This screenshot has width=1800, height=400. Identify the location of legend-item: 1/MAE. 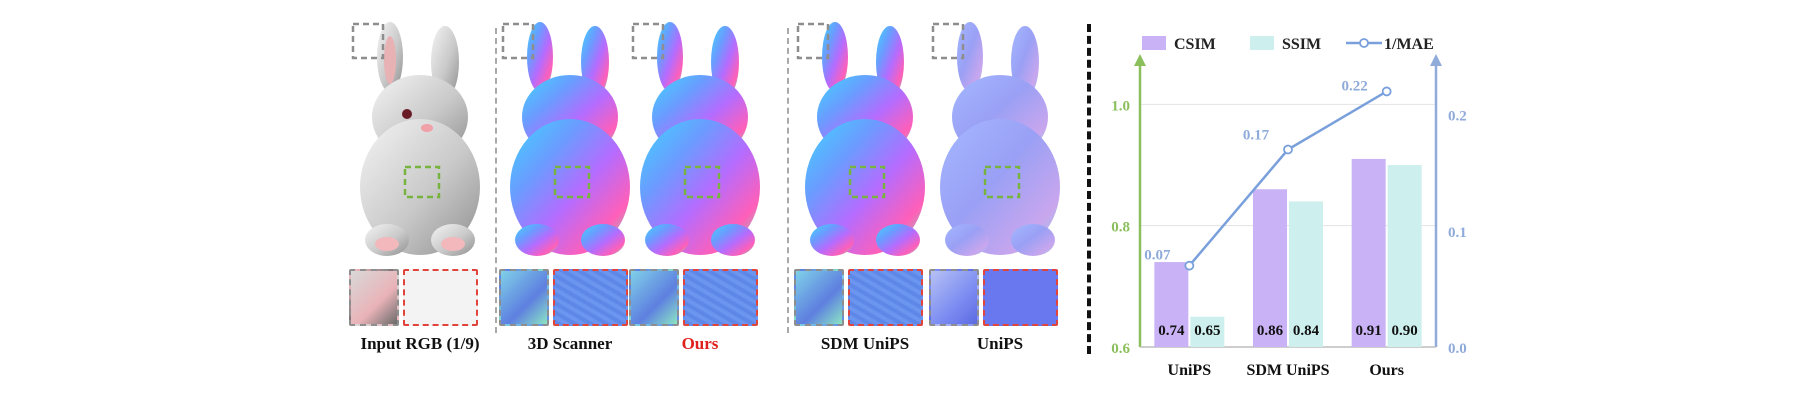
(1390, 44).